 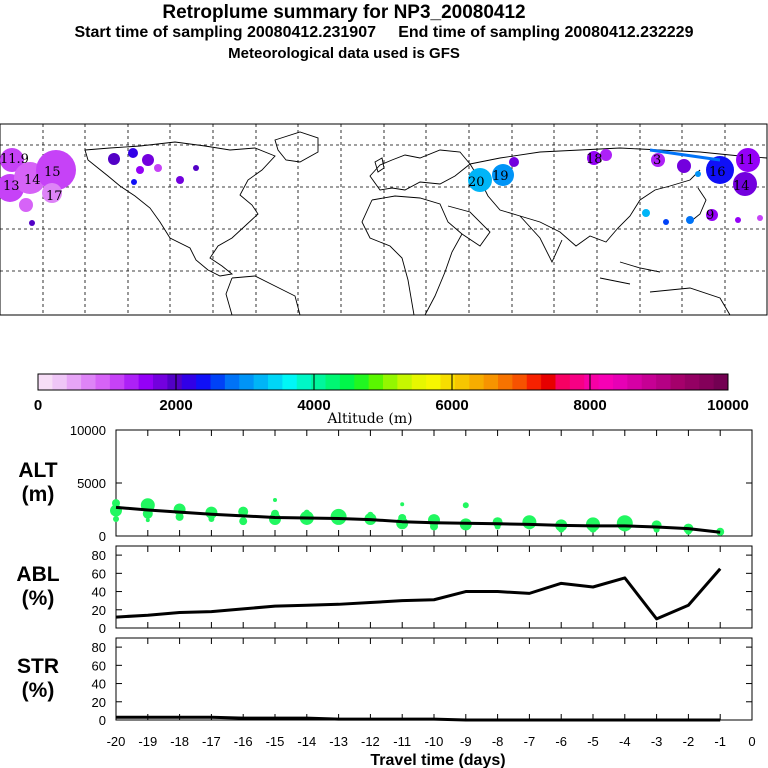 What do you see at coordinates (344, 53) in the screenshot?
I see `met-data-label: Meteorological data used is GFS` at bounding box center [344, 53].